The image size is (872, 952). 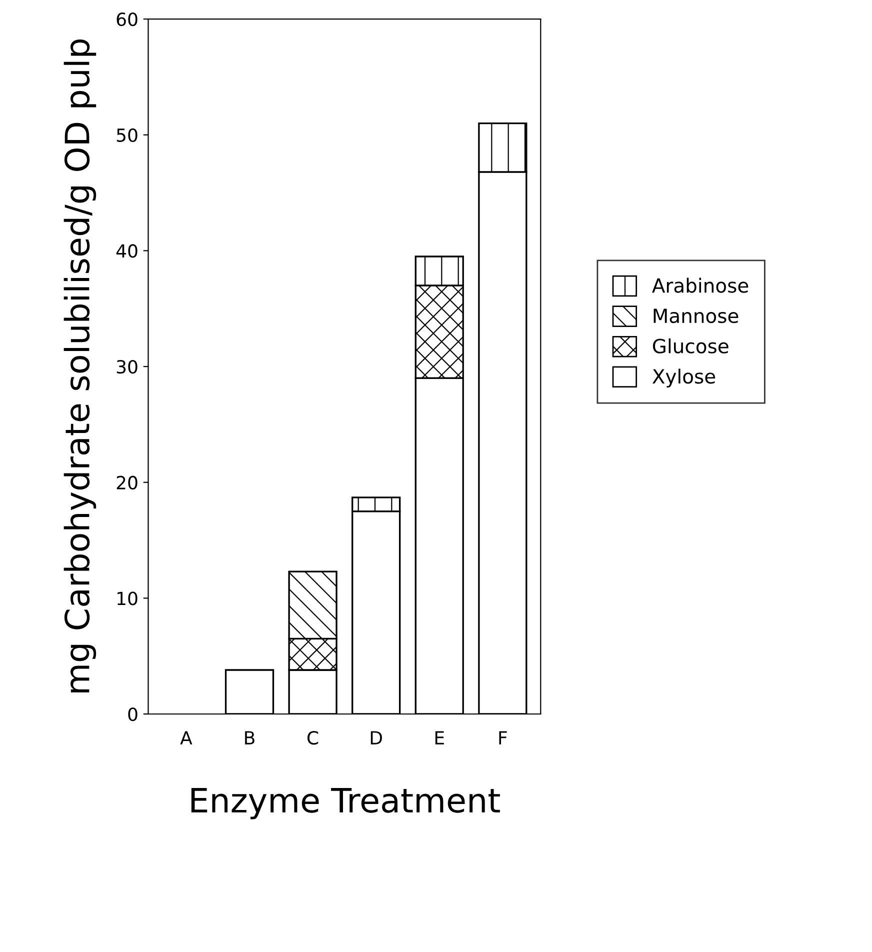 I want to click on x-tick-label: B, so click(x=249, y=737).